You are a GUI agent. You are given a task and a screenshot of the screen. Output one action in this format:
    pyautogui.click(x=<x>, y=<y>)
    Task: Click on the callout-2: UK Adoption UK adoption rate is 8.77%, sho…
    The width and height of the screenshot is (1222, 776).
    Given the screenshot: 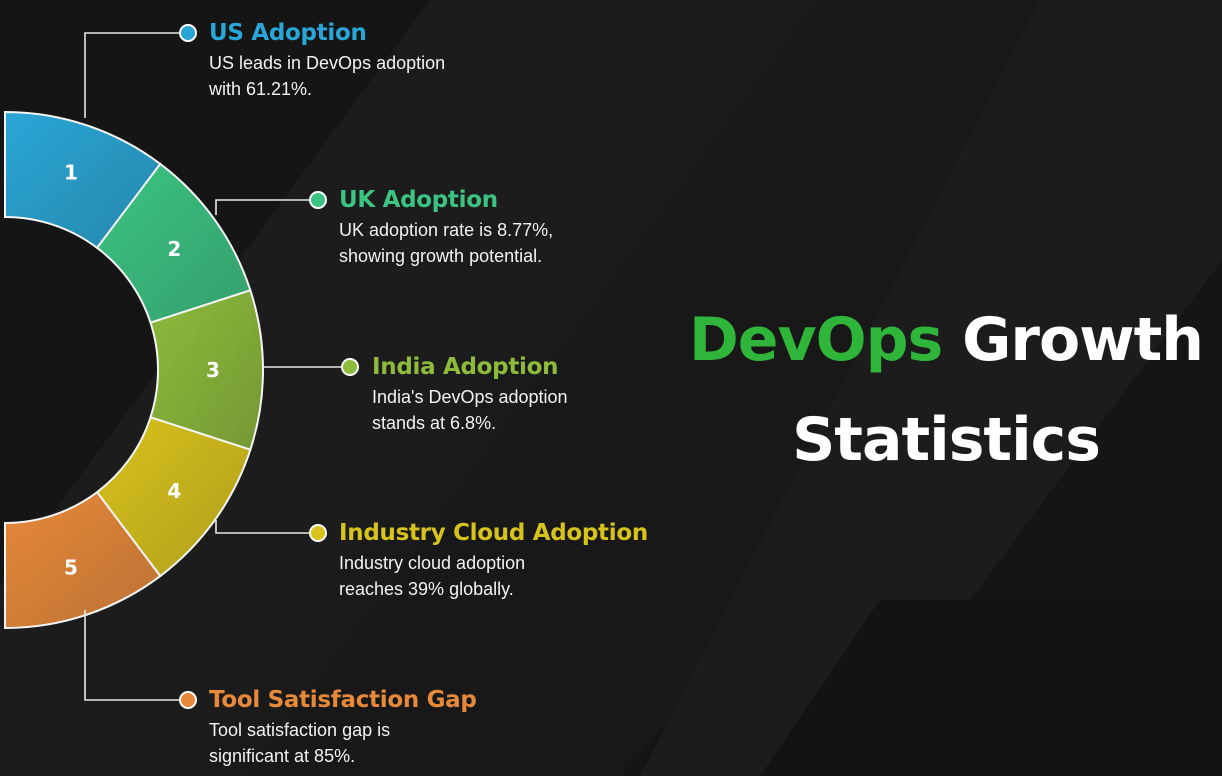 What is the action you would take?
    pyautogui.click(x=559, y=227)
    